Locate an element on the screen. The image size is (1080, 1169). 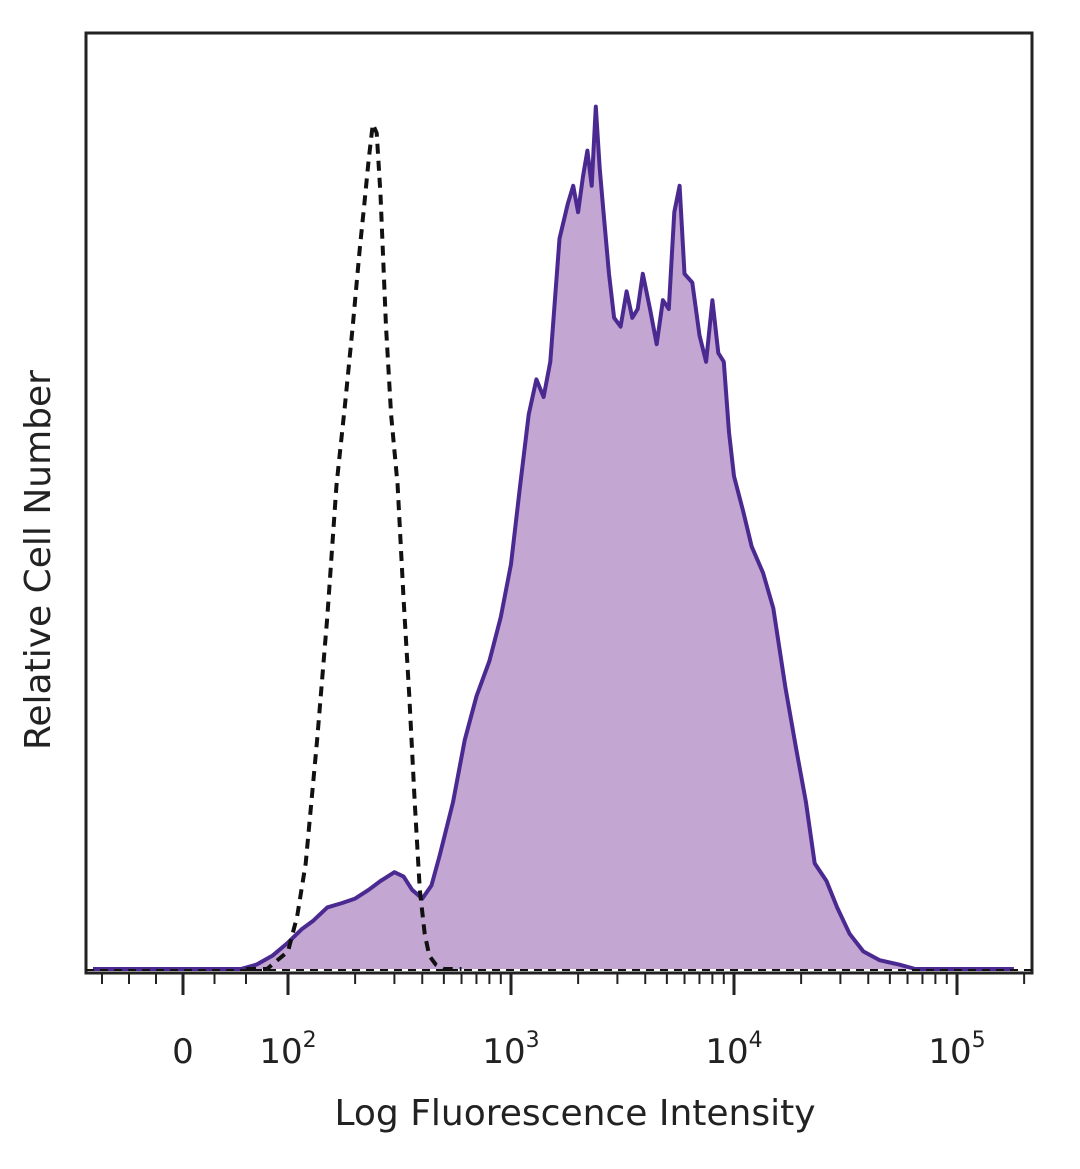
x-tick-label: 10⁵ is located at coordinates (956, 1050).